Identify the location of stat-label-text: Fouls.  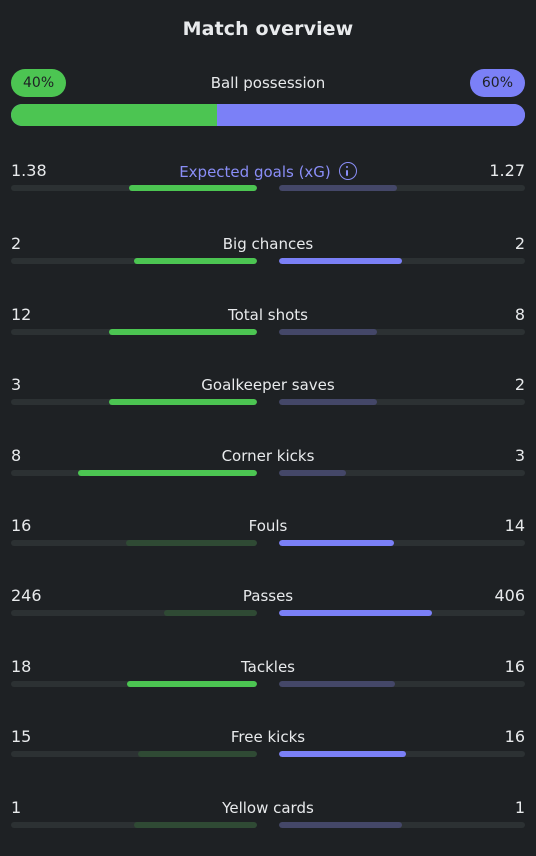
(268, 526).